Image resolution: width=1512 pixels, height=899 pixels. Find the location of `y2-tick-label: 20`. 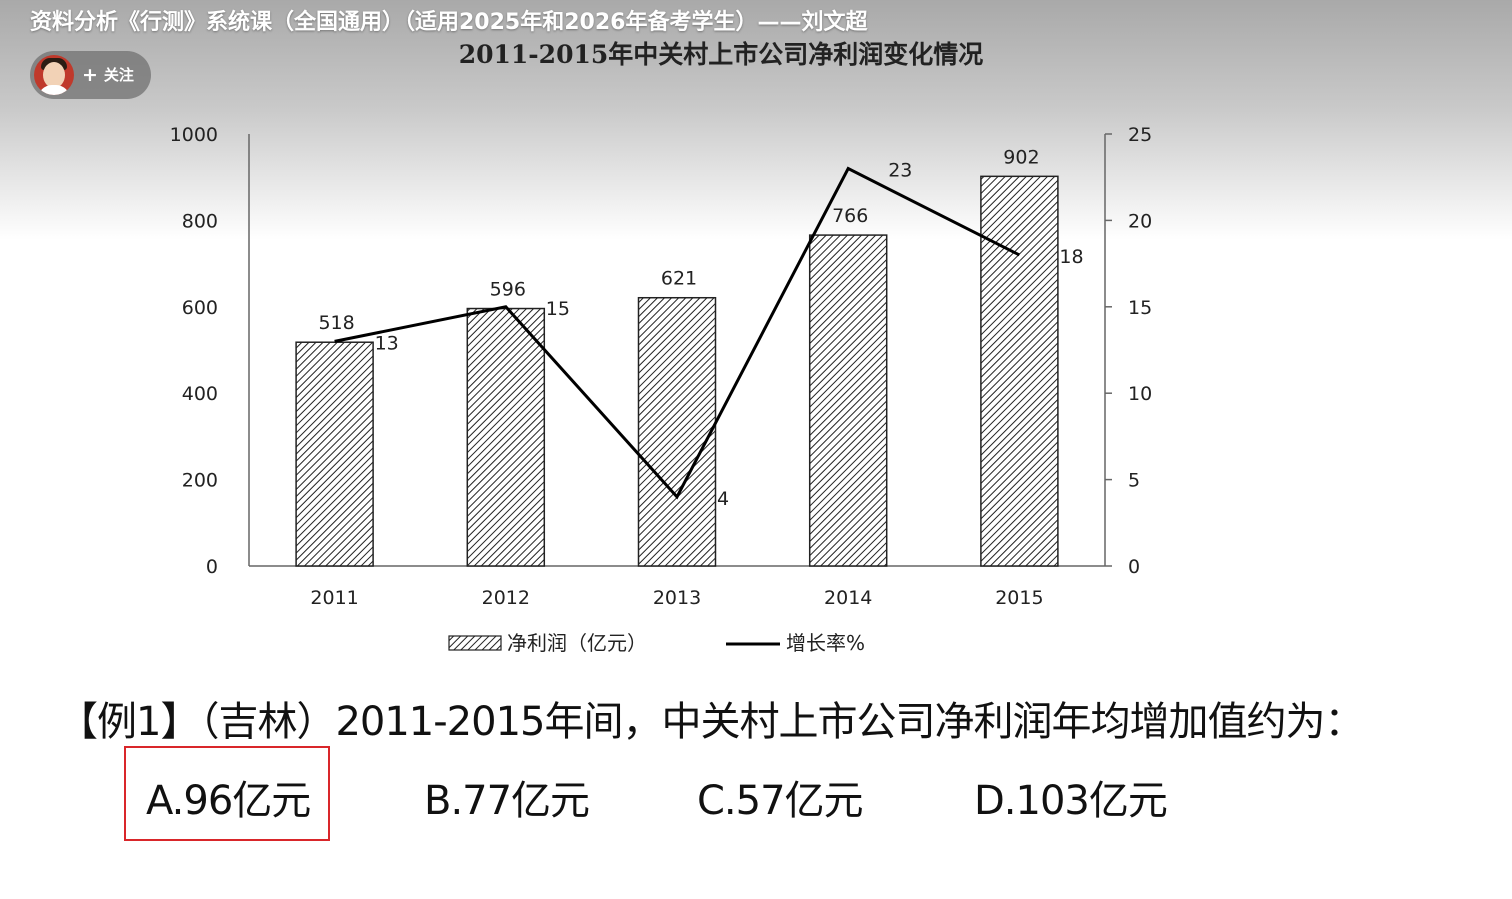

y2-tick-label: 20 is located at coordinates (1140, 221).